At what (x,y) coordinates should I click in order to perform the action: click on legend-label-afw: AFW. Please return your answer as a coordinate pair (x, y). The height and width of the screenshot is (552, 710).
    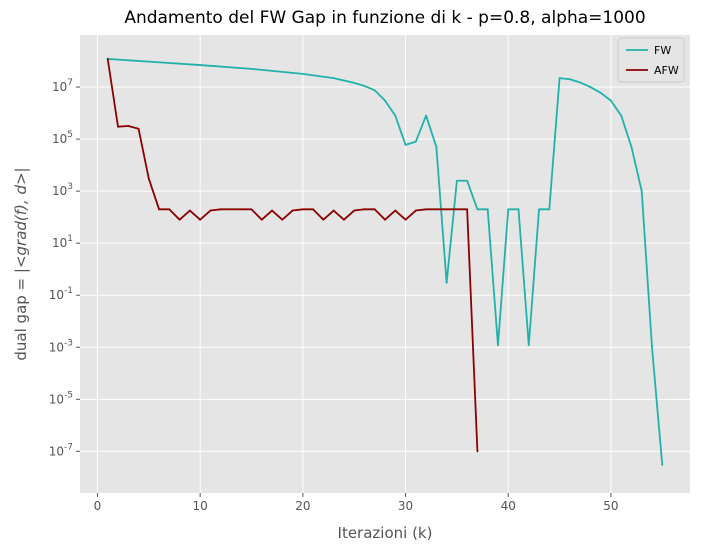
    Looking at the image, I should click on (666, 70).